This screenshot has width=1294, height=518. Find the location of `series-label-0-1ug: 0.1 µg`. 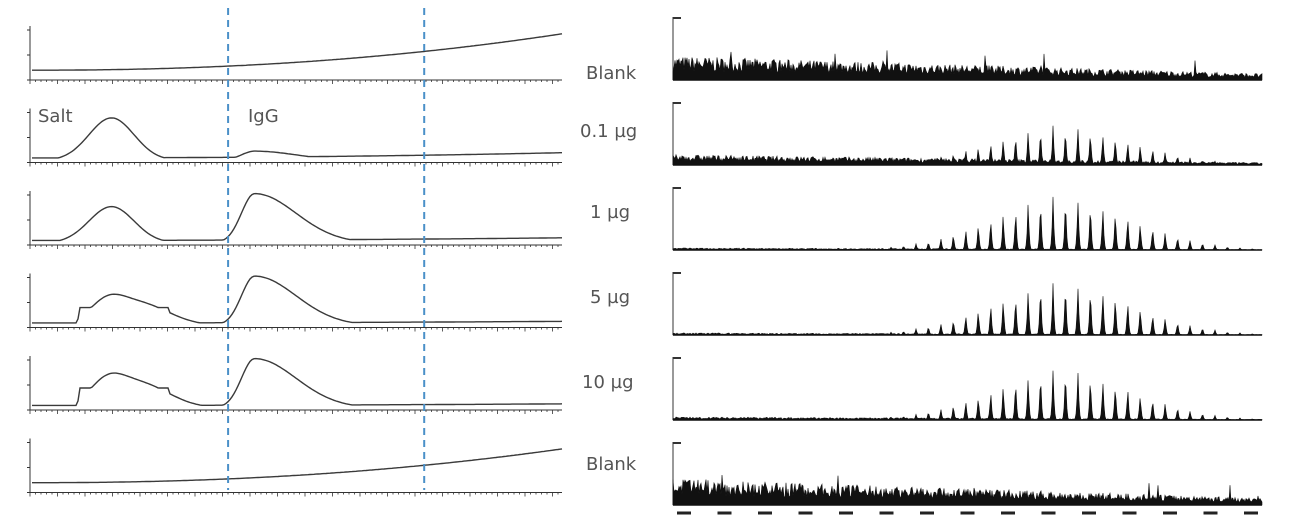

series-label-0-1ug: 0.1 µg is located at coordinates (608, 131).